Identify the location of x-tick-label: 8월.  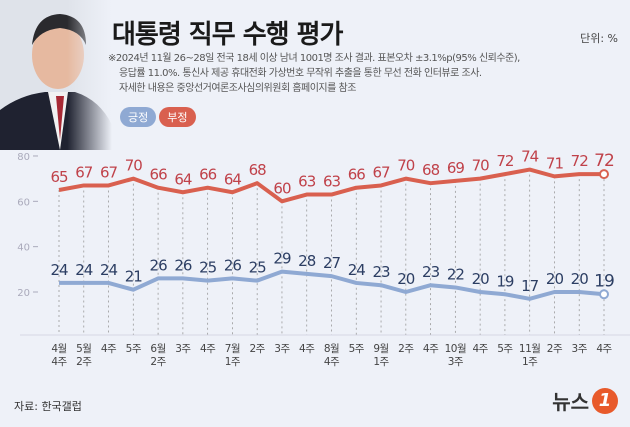
(331, 349).